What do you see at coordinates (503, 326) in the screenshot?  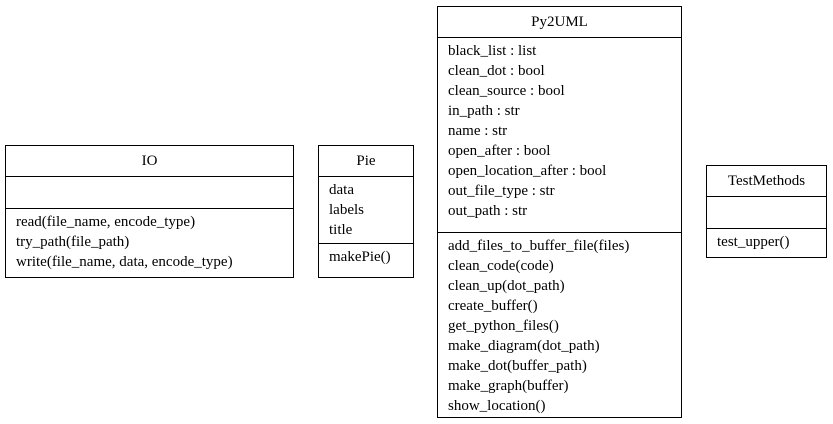 I see `method-get-python-files: get_python_files()` at bounding box center [503, 326].